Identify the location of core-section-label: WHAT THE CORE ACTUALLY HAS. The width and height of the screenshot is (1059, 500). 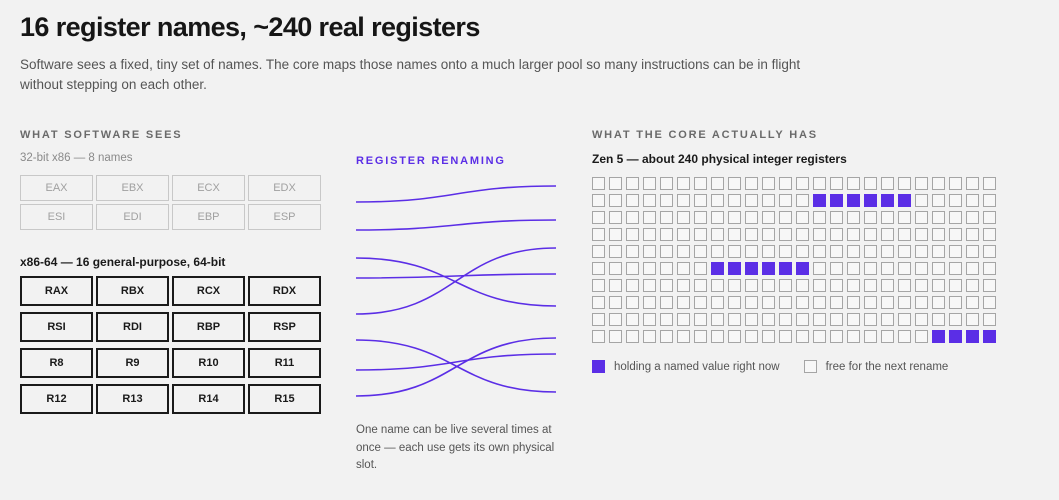
(705, 135).